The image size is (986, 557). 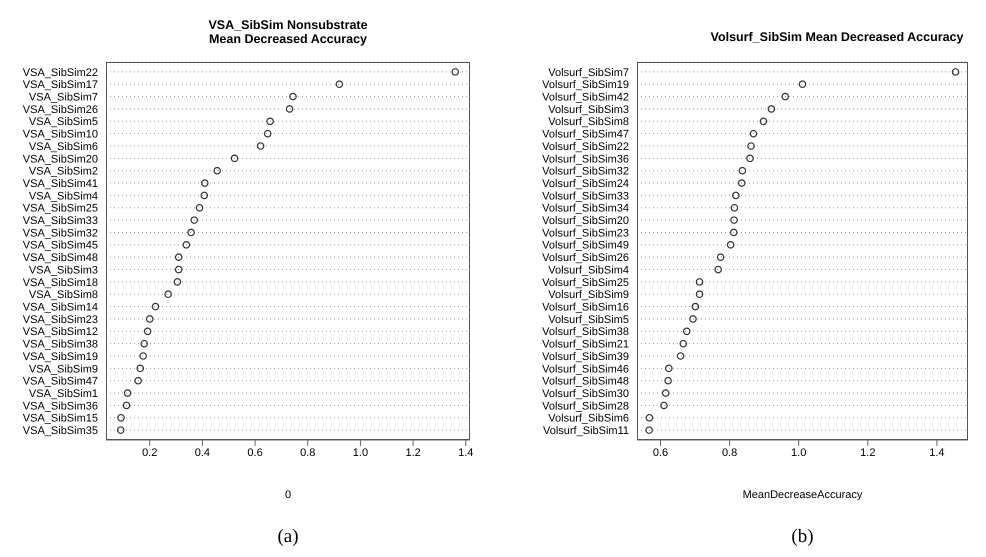 What do you see at coordinates (585, 382) in the screenshot?
I see `y-tick-label: Volsurf_SibSim48` at bounding box center [585, 382].